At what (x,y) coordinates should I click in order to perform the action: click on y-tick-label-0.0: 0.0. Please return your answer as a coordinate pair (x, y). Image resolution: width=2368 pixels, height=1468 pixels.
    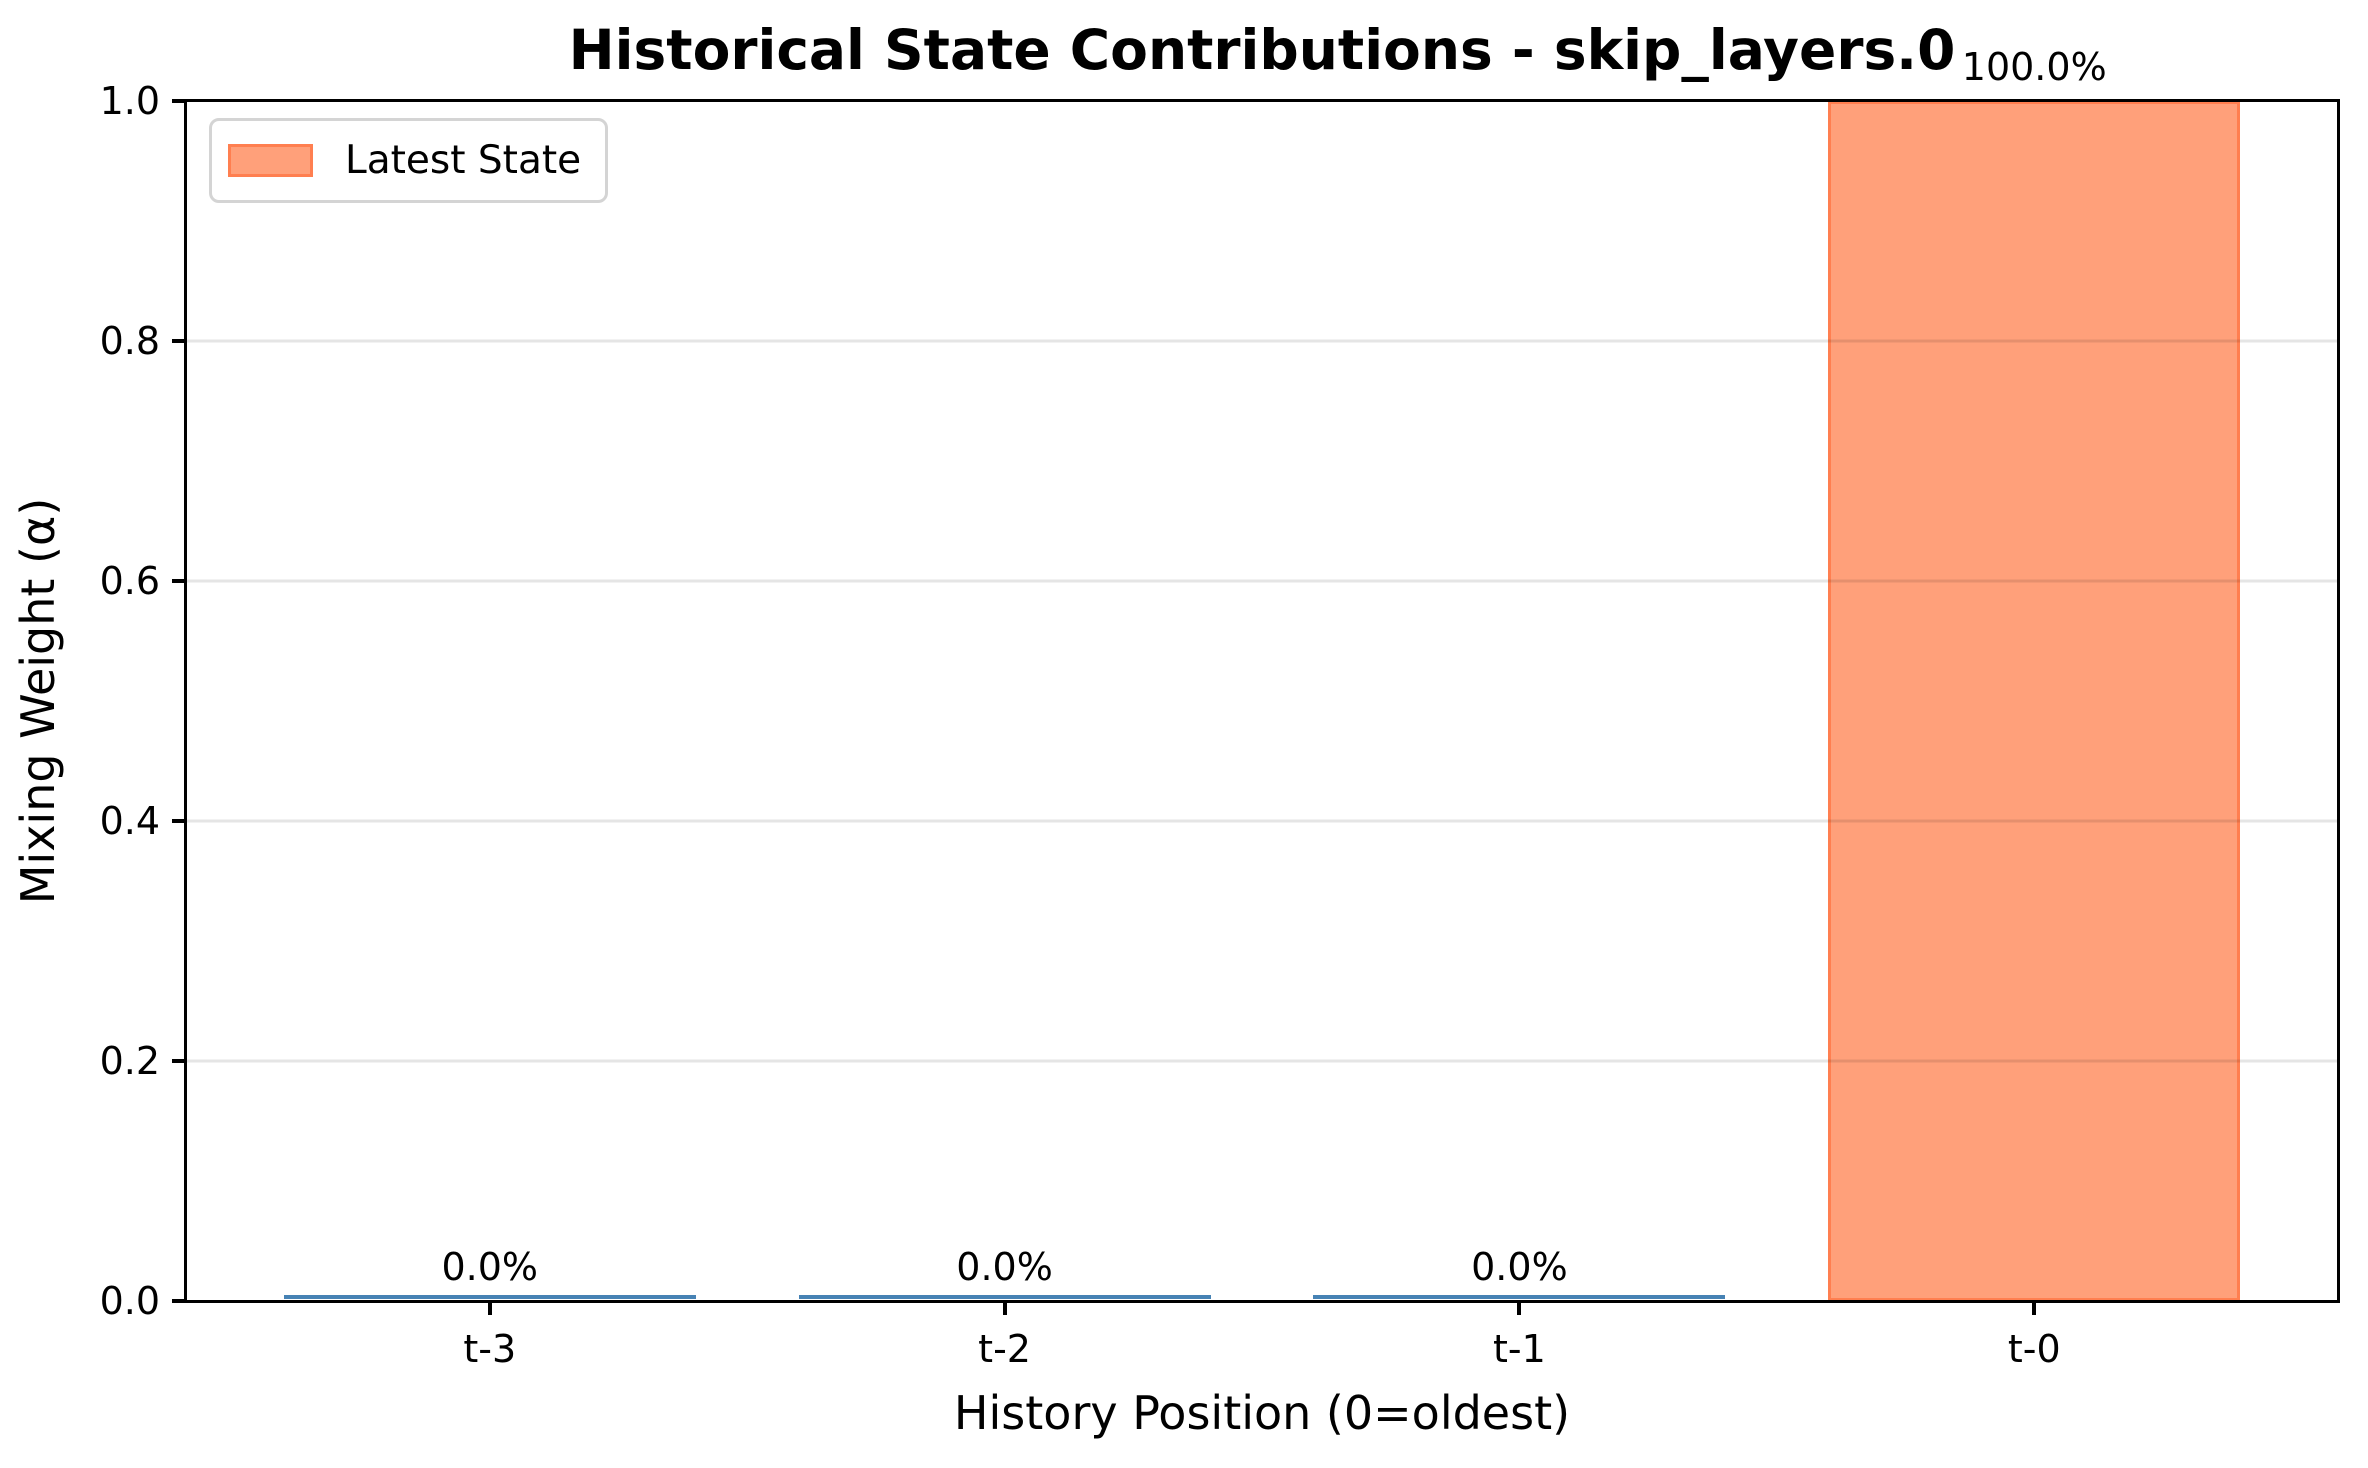
    Looking at the image, I should click on (129, 1301).